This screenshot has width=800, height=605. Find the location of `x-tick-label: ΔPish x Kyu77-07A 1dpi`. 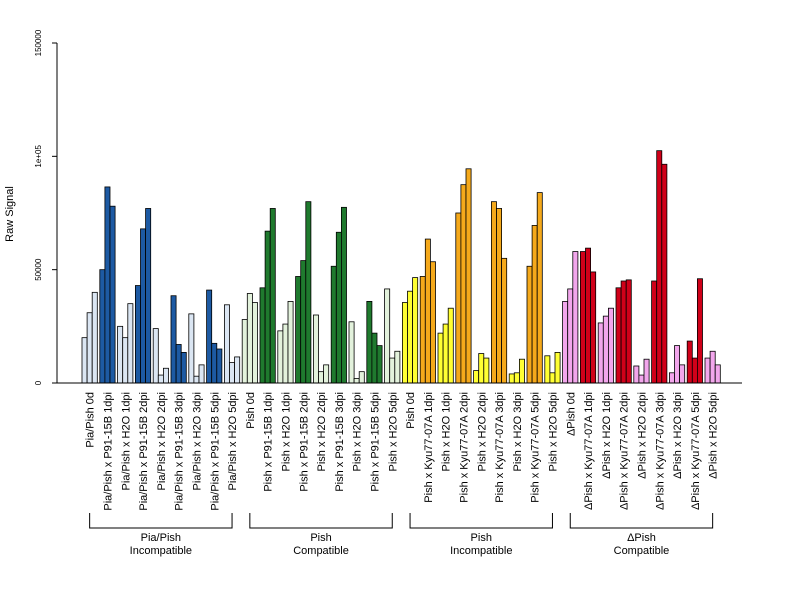

x-tick-label: ΔPish x Kyu77-07A 1dpi is located at coordinates (589, 451).